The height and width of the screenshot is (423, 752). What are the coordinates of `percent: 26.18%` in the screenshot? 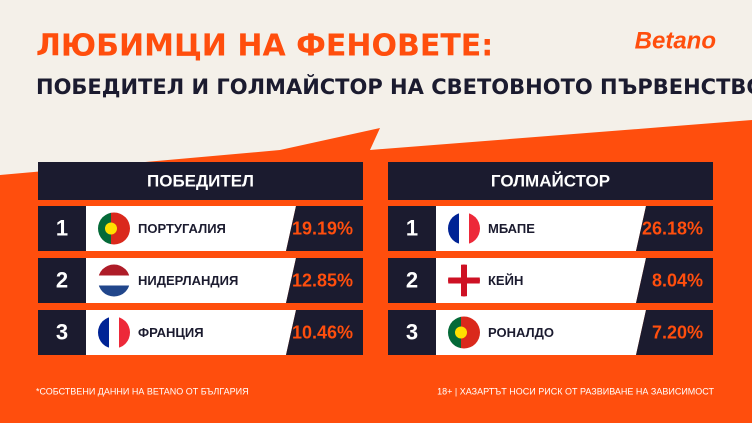 It's located at (672, 228).